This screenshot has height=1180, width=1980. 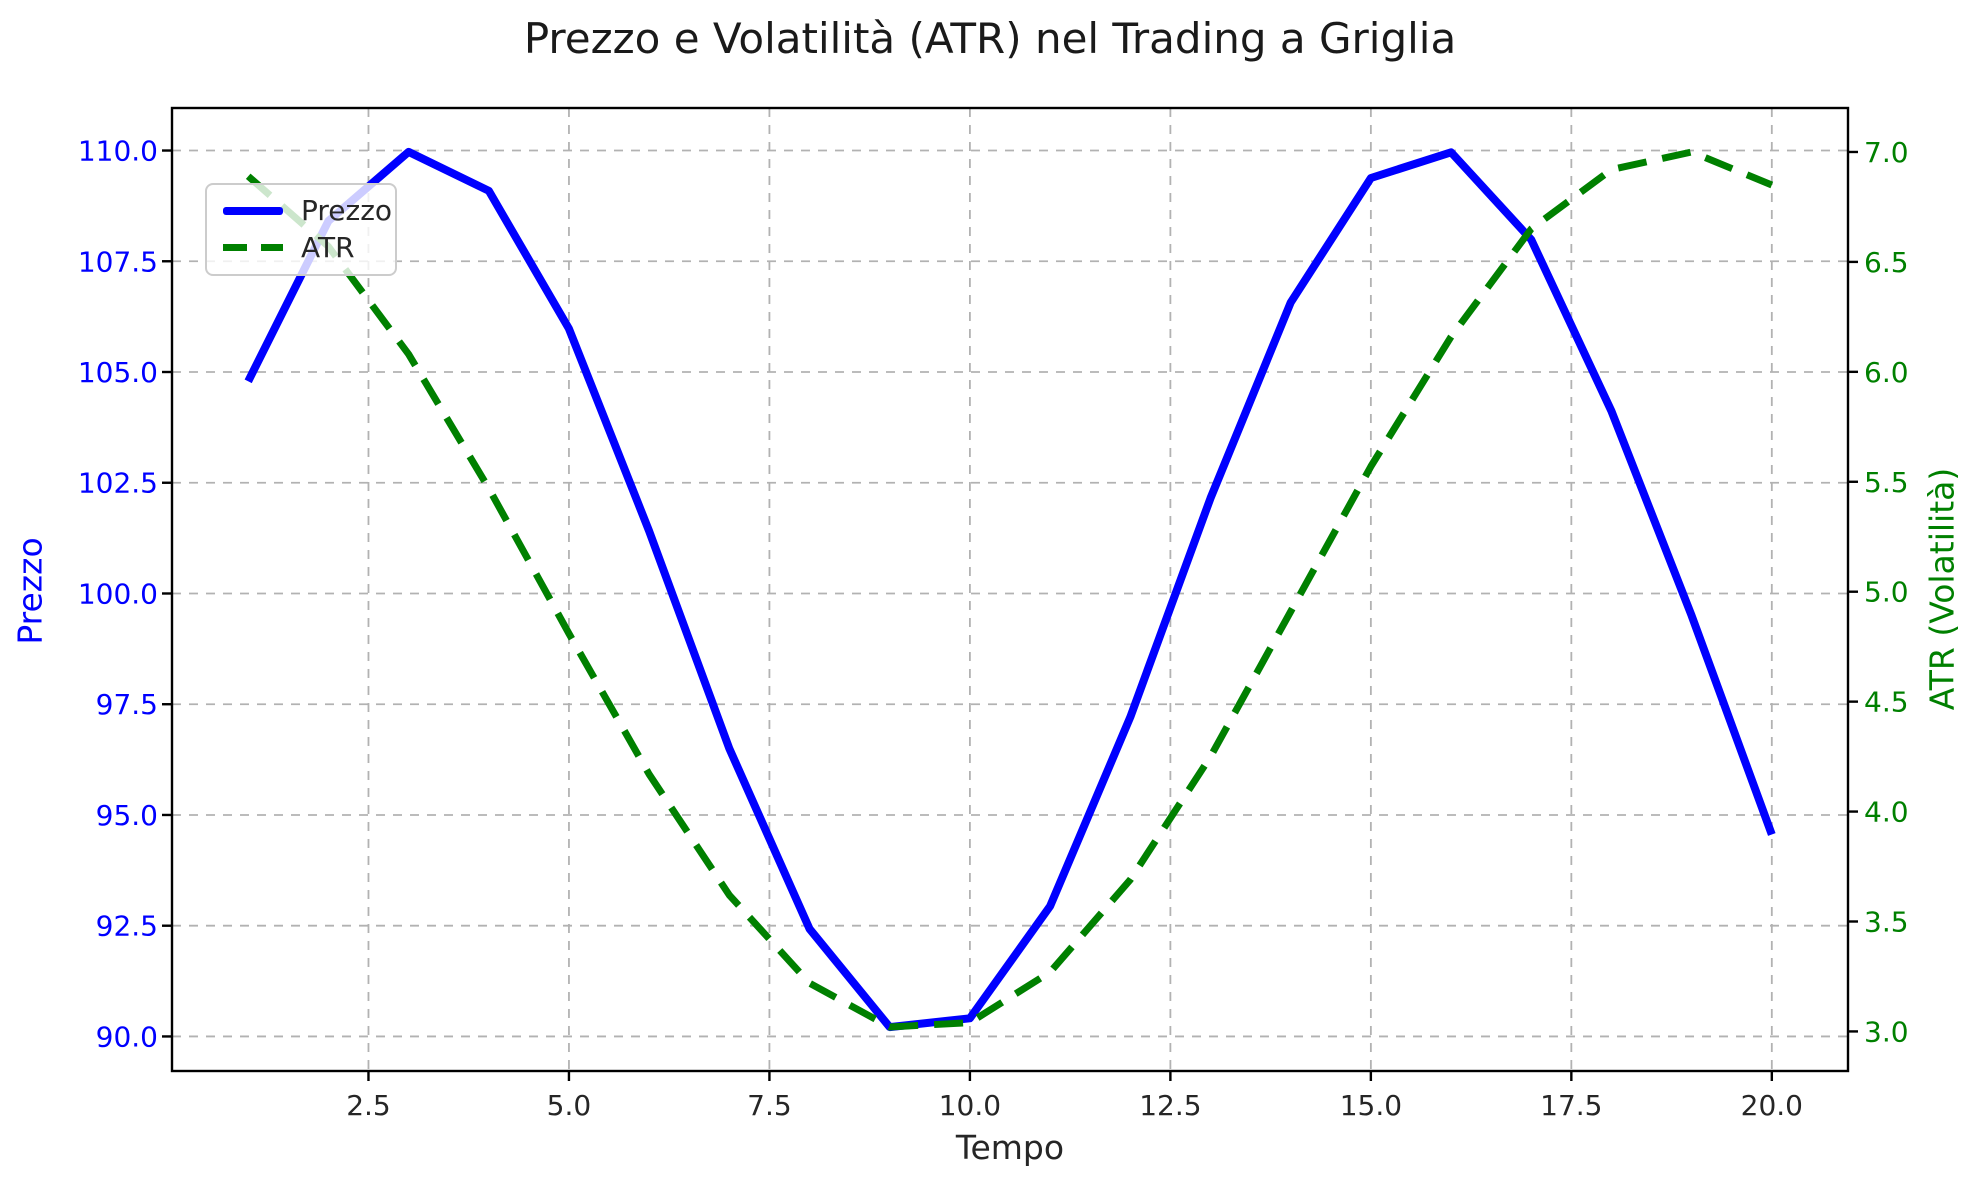 What do you see at coordinates (1571, 1105) in the screenshot?
I see `x-tick-label-17.5: 17.5` at bounding box center [1571, 1105].